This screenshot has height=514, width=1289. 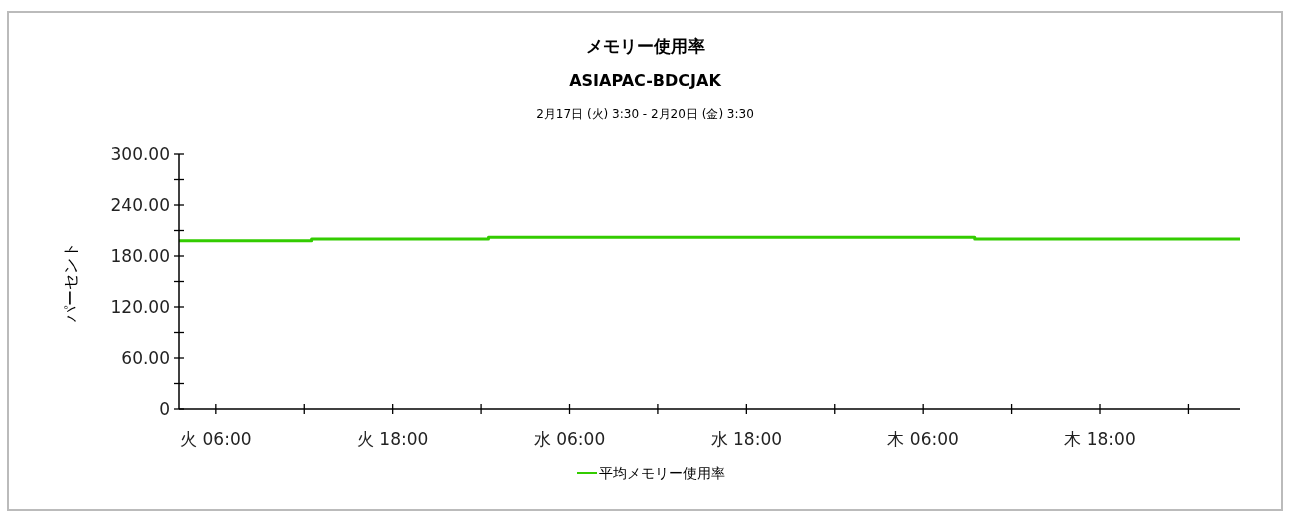 What do you see at coordinates (145, 358) in the screenshot?
I see `y-tick-label: 60.00` at bounding box center [145, 358].